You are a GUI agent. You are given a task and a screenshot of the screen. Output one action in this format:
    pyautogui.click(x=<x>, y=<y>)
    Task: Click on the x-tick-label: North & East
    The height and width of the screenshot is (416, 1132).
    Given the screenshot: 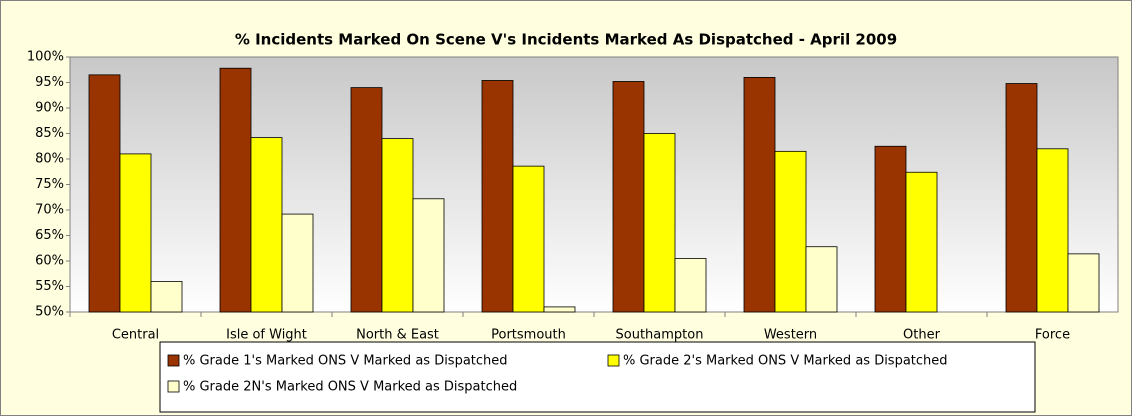 What is the action you would take?
    pyautogui.click(x=397, y=335)
    